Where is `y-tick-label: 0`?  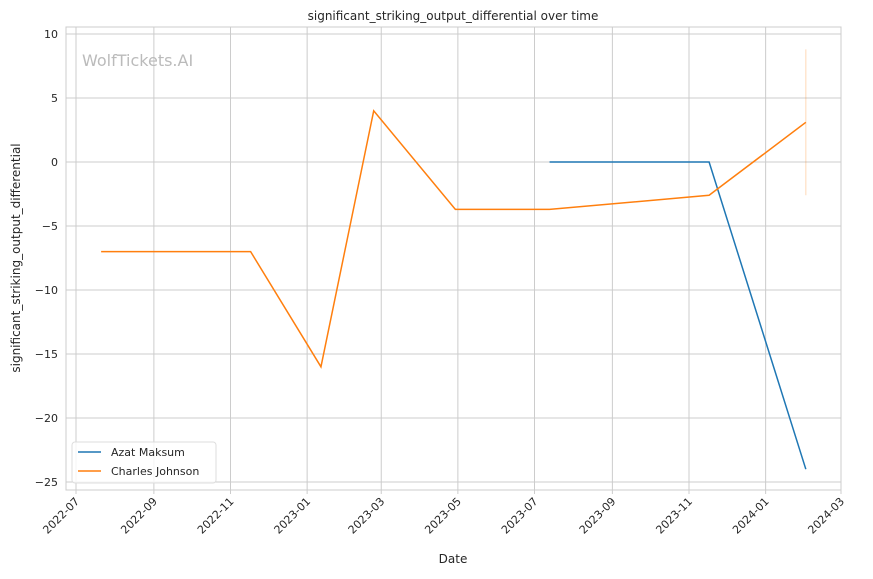
y-tick-label: 0 is located at coordinates (54, 162).